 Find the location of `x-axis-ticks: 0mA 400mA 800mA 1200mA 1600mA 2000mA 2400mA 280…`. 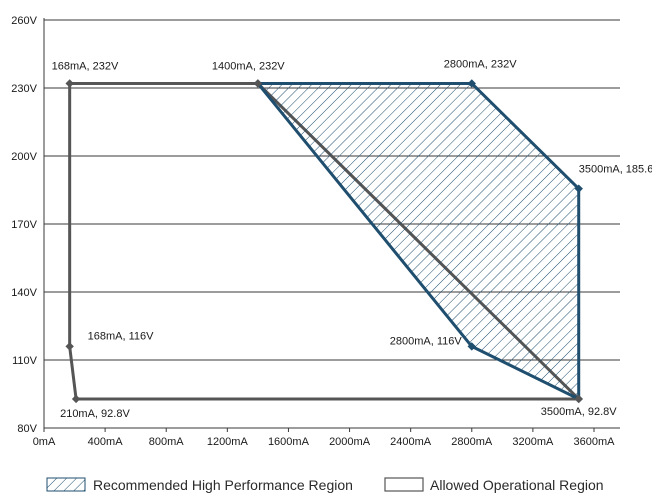

x-axis-ticks: 0mA 400mA 800mA 1200mA 1600mA 2000mA 2400mA 280… is located at coordinates (324, 442).